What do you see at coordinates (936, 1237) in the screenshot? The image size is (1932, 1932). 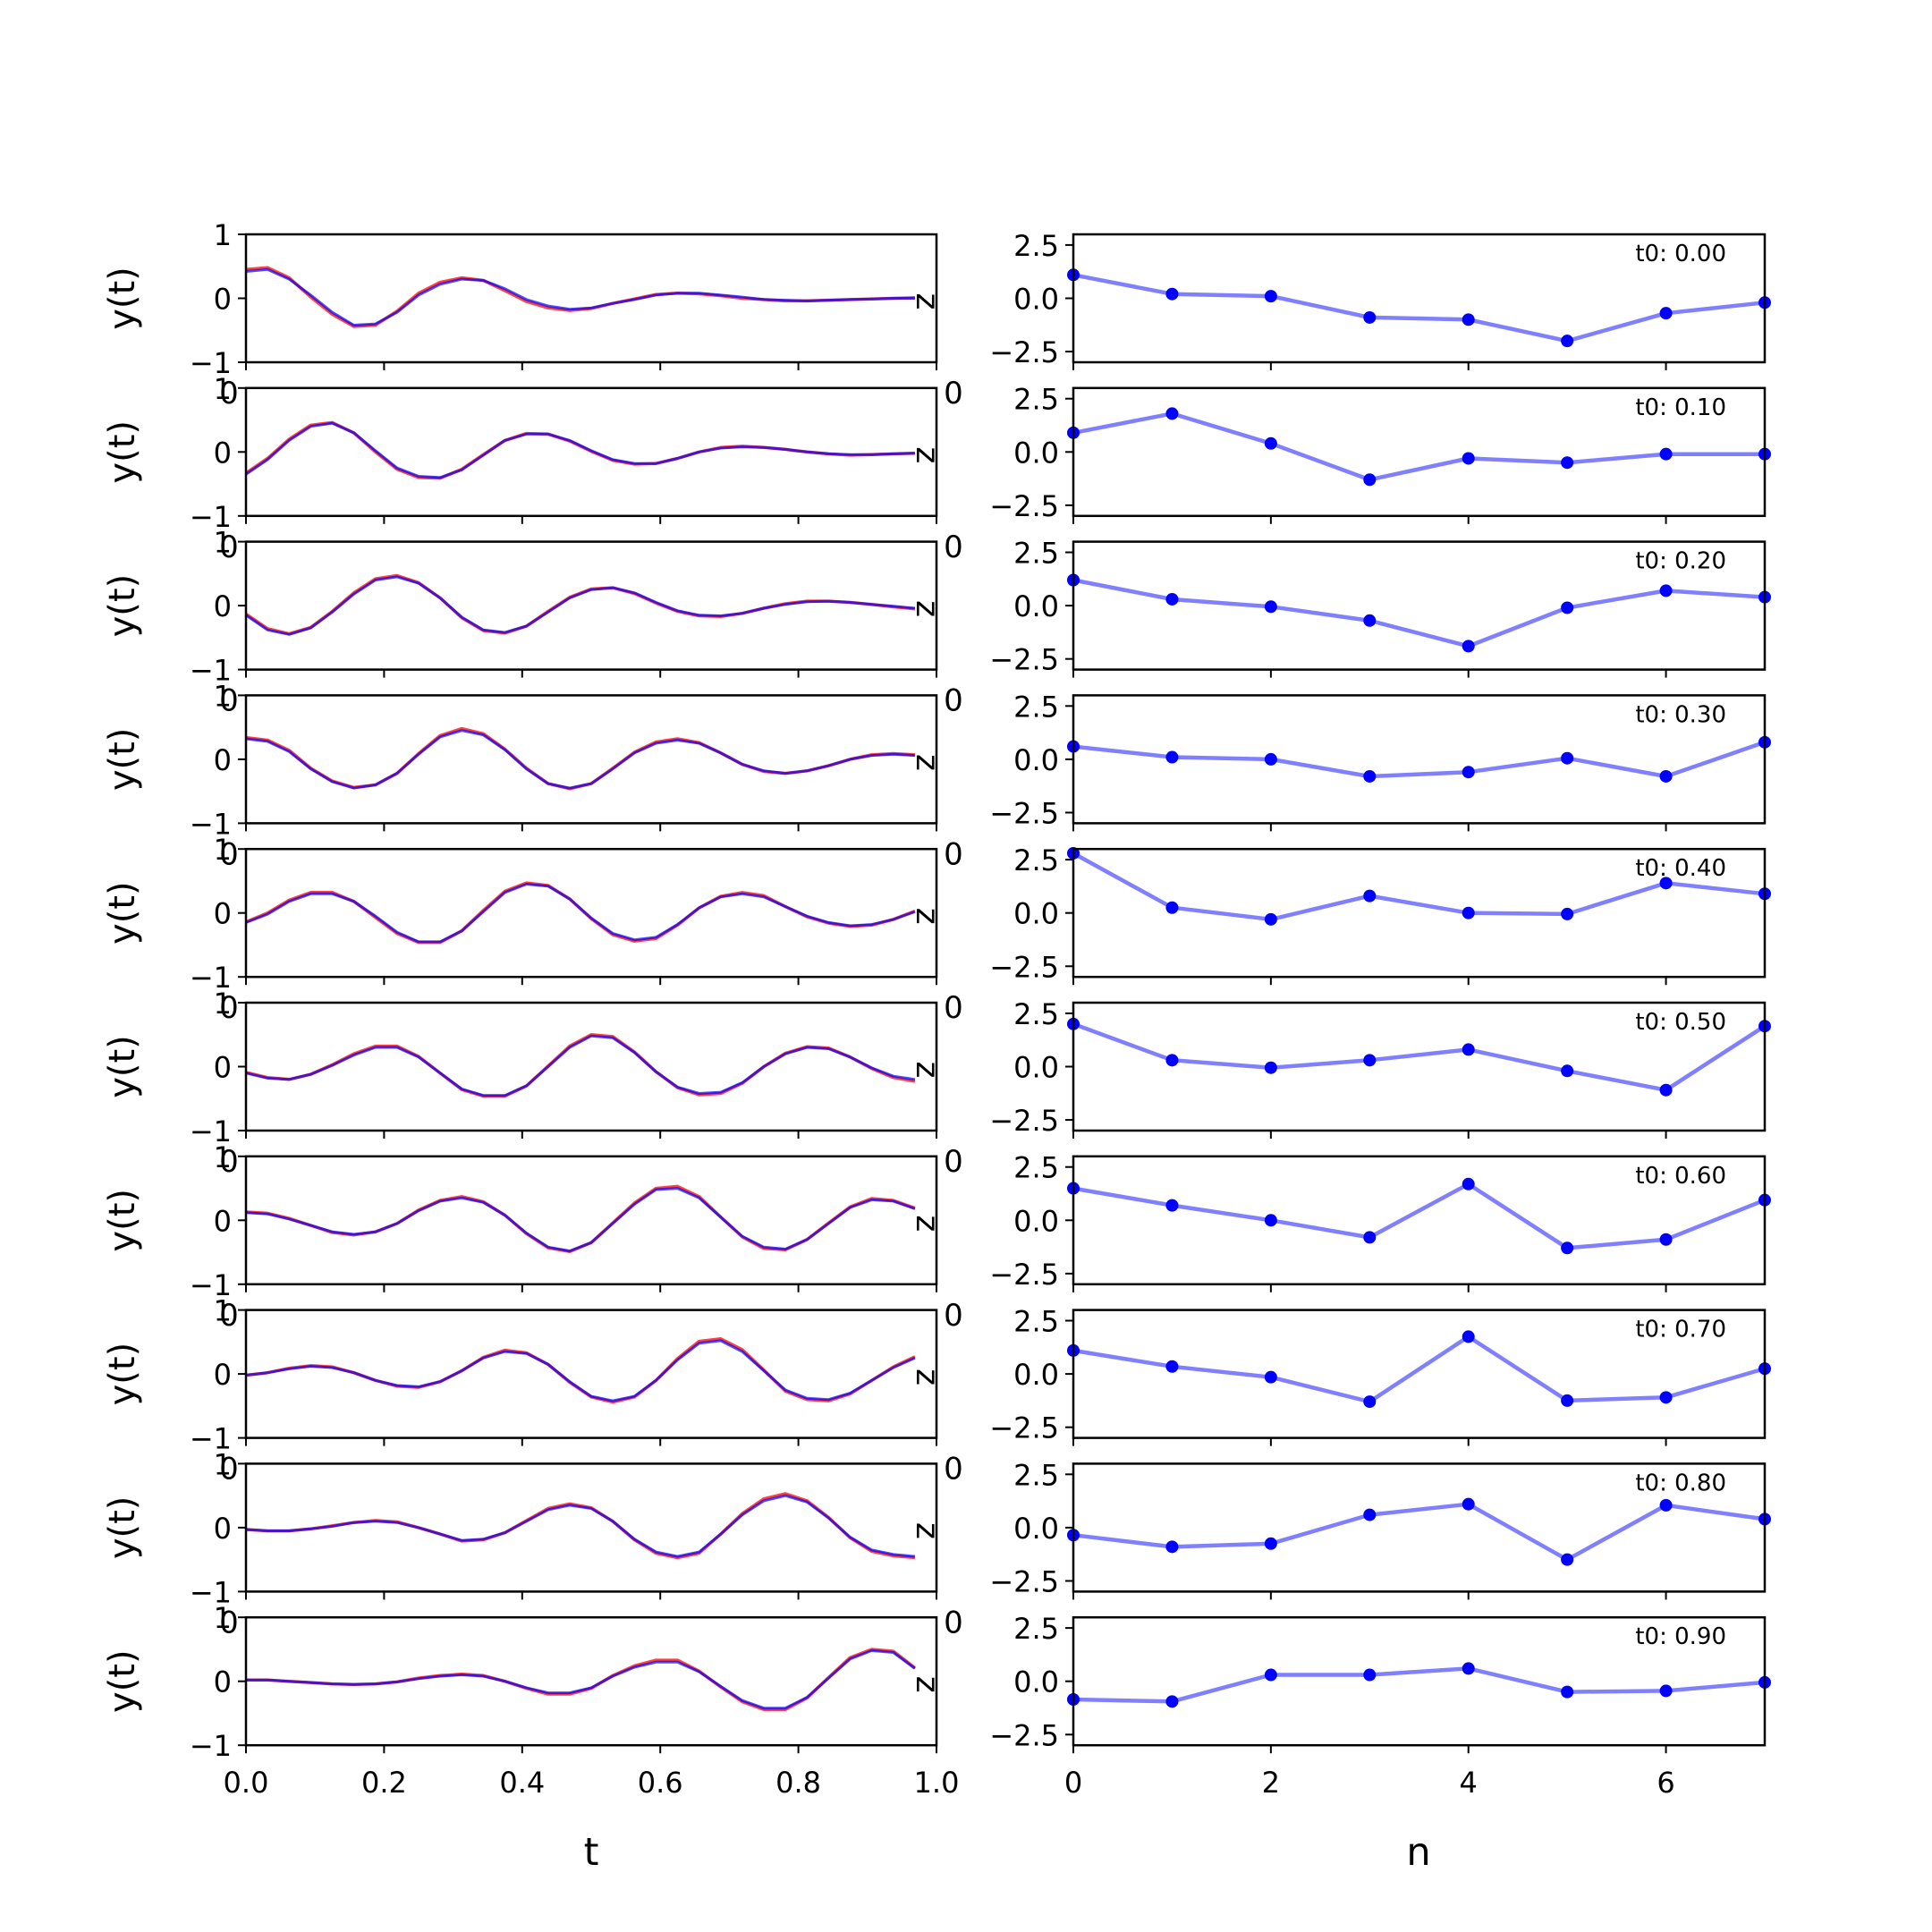 I see `panel-row: 10−1y(t) z0 02.50.0−2.5t0: 0.60` at bounding box center [936, 1237].